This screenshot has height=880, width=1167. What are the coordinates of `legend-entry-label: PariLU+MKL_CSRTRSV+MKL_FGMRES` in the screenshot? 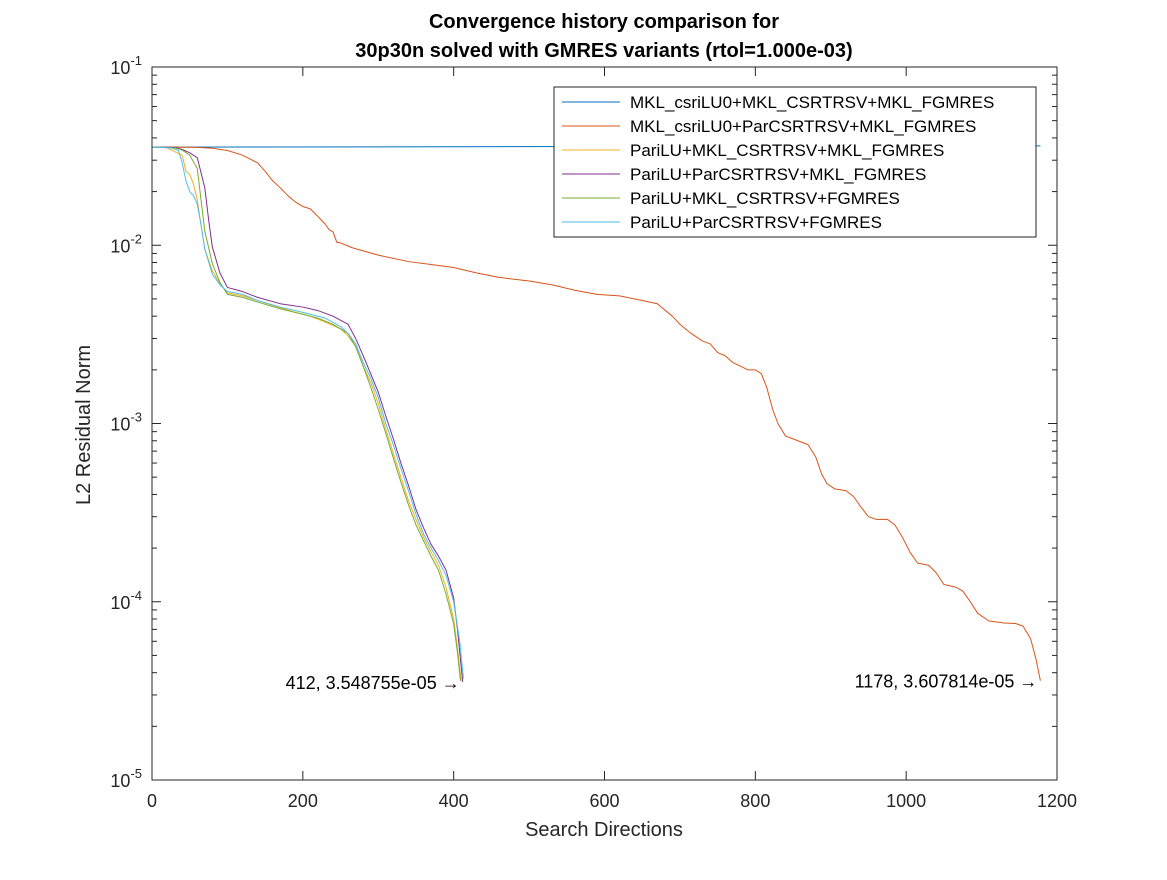 It's located at (787, 150).